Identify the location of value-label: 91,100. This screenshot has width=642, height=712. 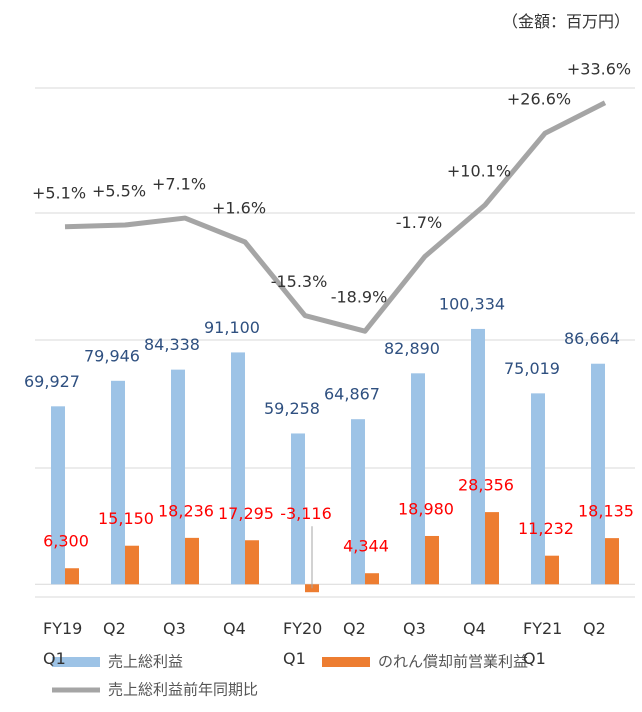
(232, 327).